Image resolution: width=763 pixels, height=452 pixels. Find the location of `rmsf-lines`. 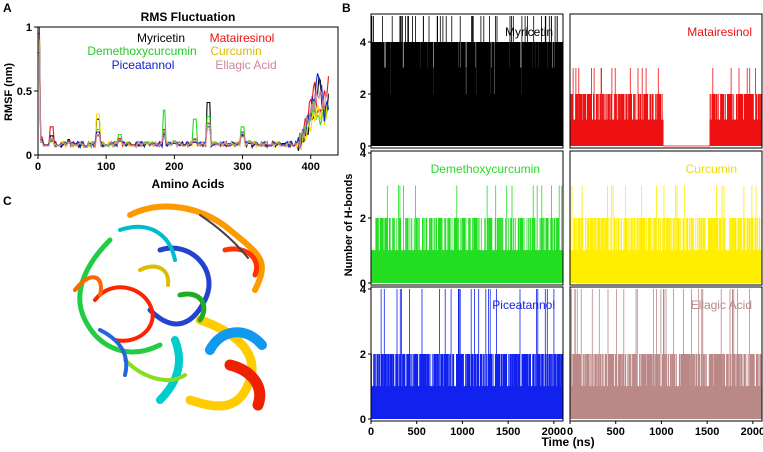

rmsf-lines is located at coordinates (184, 89).